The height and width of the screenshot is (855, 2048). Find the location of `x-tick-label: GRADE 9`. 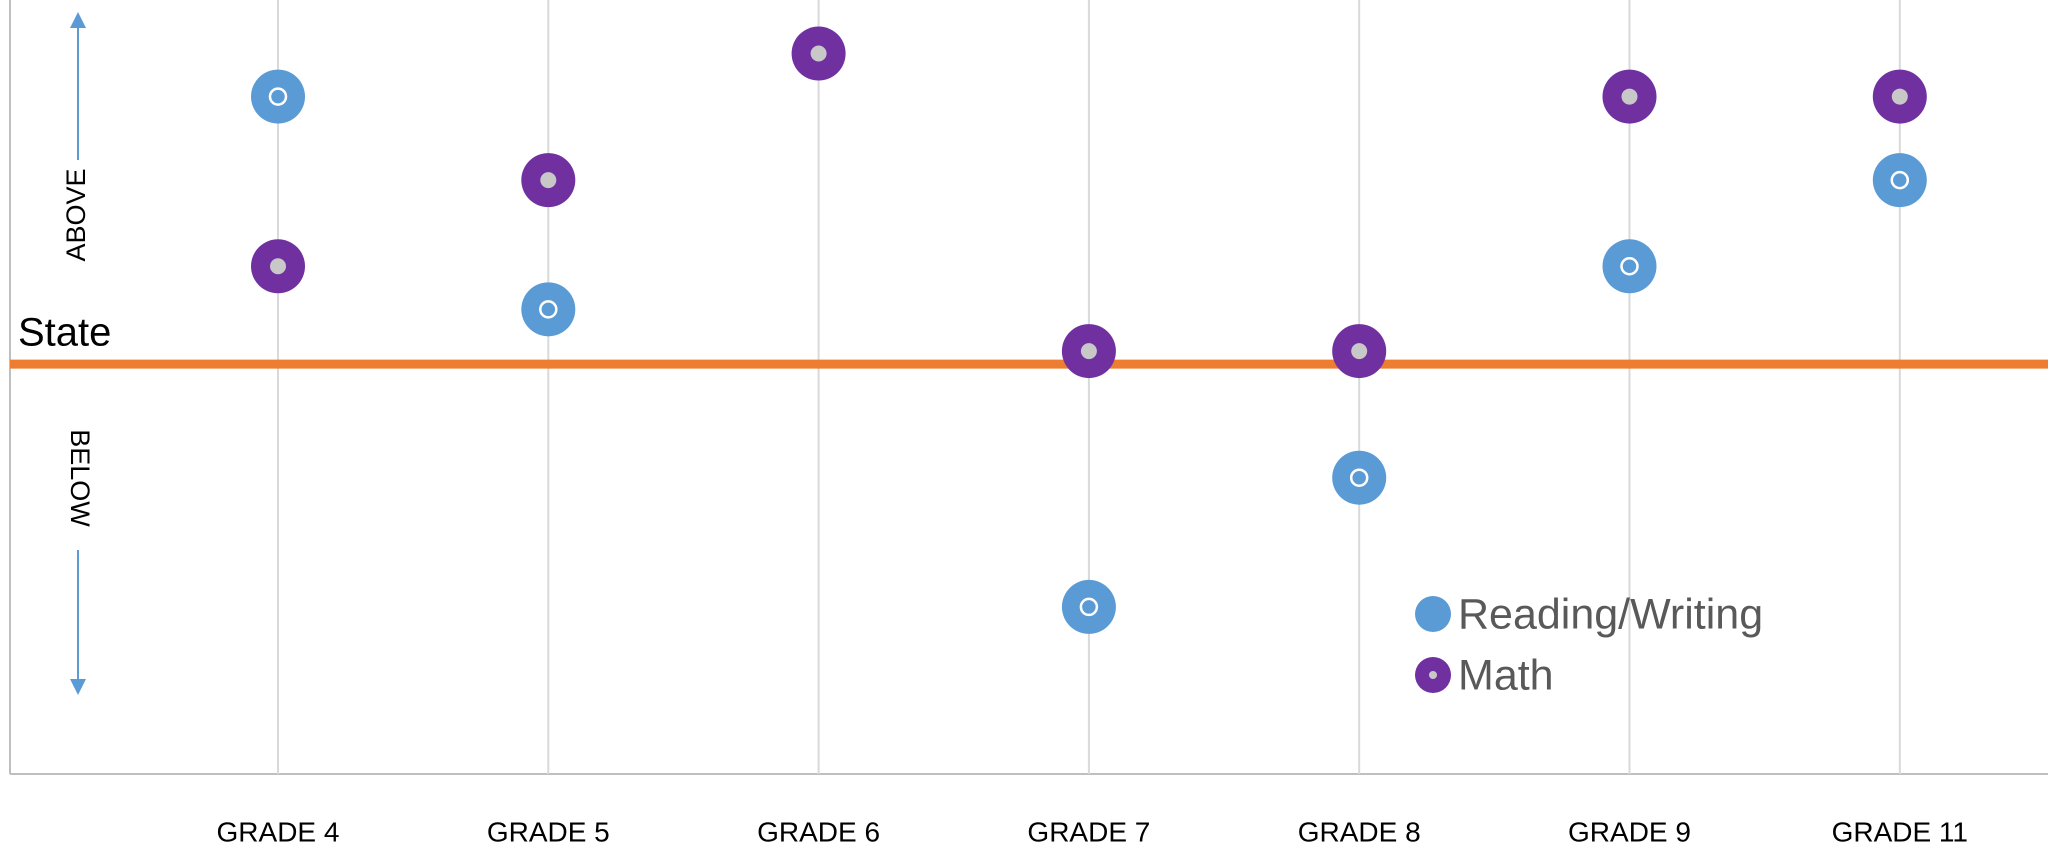

x-tick-label: GRADE 9 is located at coordinates (1629, 831).